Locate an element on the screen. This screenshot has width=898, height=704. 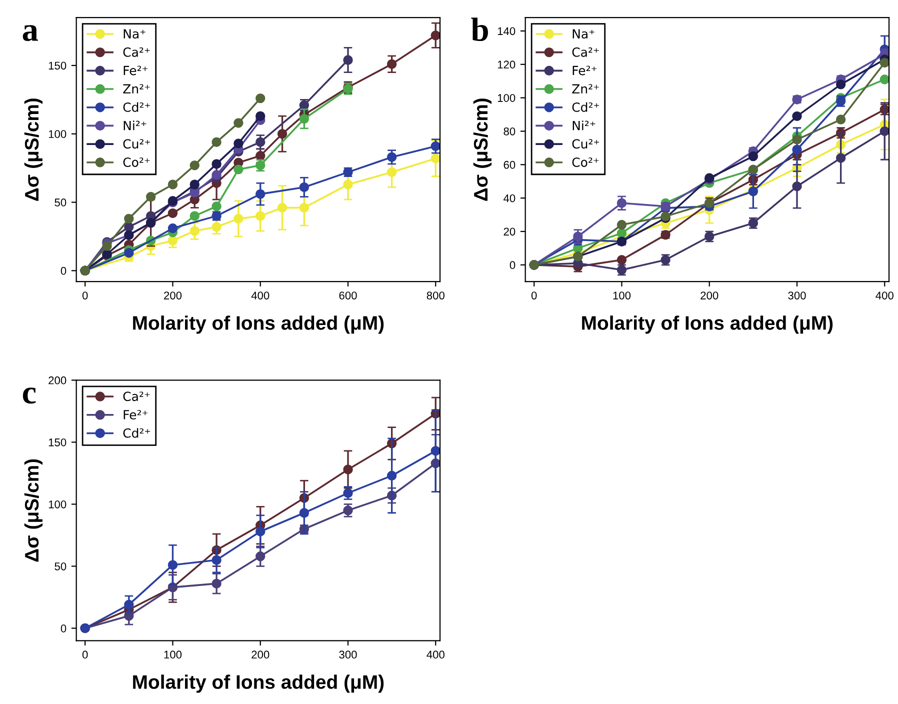
x-tick-label: 600 is located at coordinates (348, 296).